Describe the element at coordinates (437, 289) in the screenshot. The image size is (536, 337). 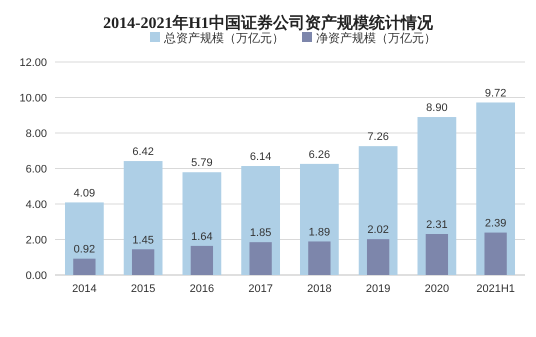
I see `x-tick-label: 2020` at that location.